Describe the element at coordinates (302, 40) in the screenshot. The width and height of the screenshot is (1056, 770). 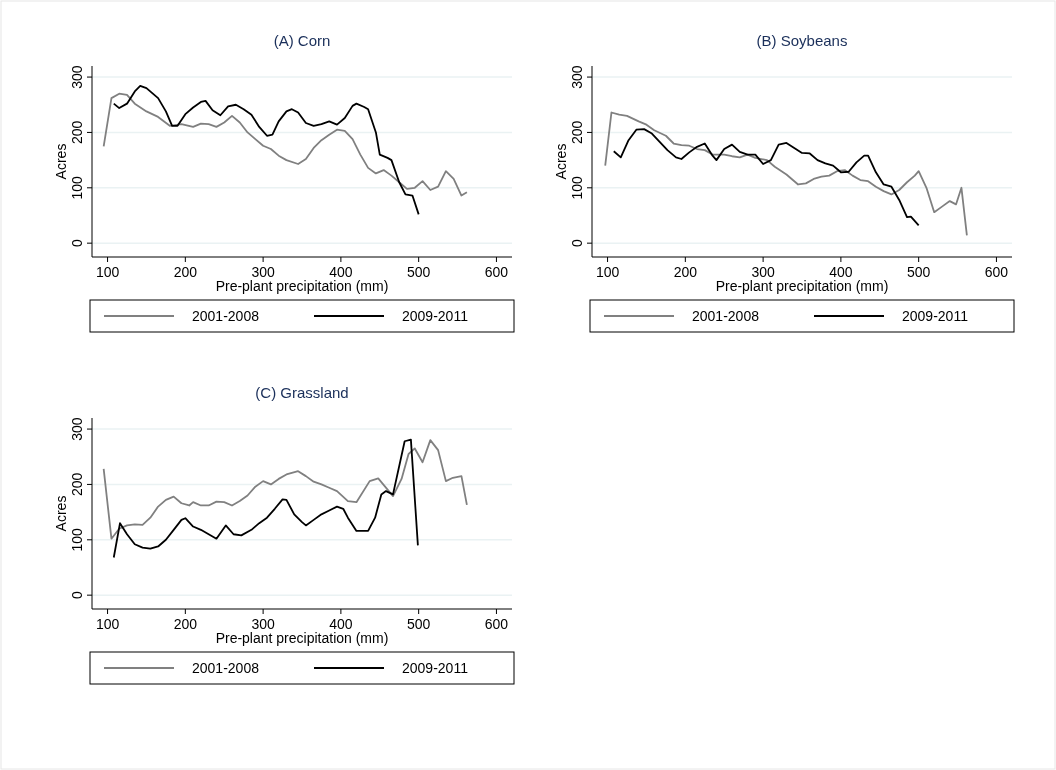
I see `chart-title: (A) Corn` at that location.